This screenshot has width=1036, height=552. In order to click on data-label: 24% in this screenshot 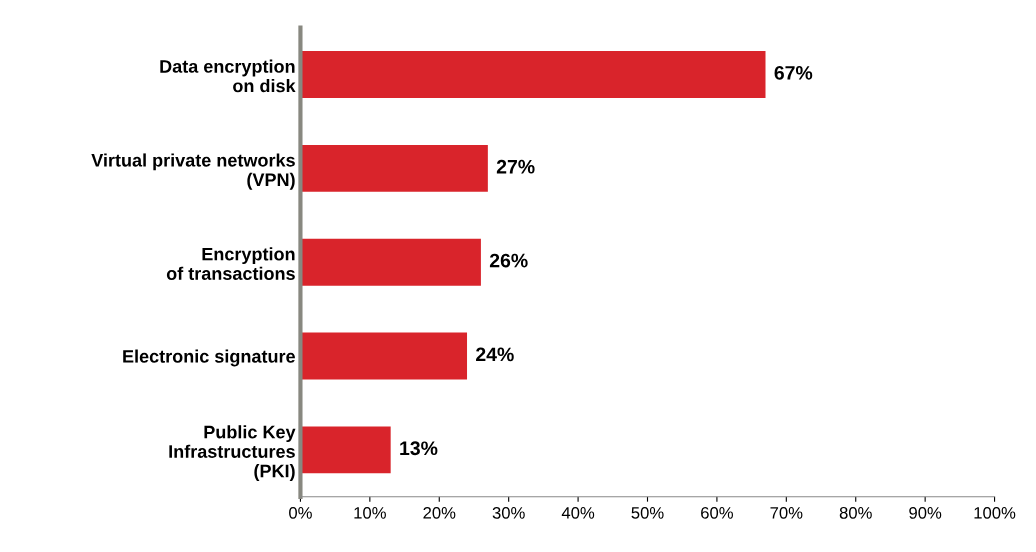, I will do `click(495, 354)`.